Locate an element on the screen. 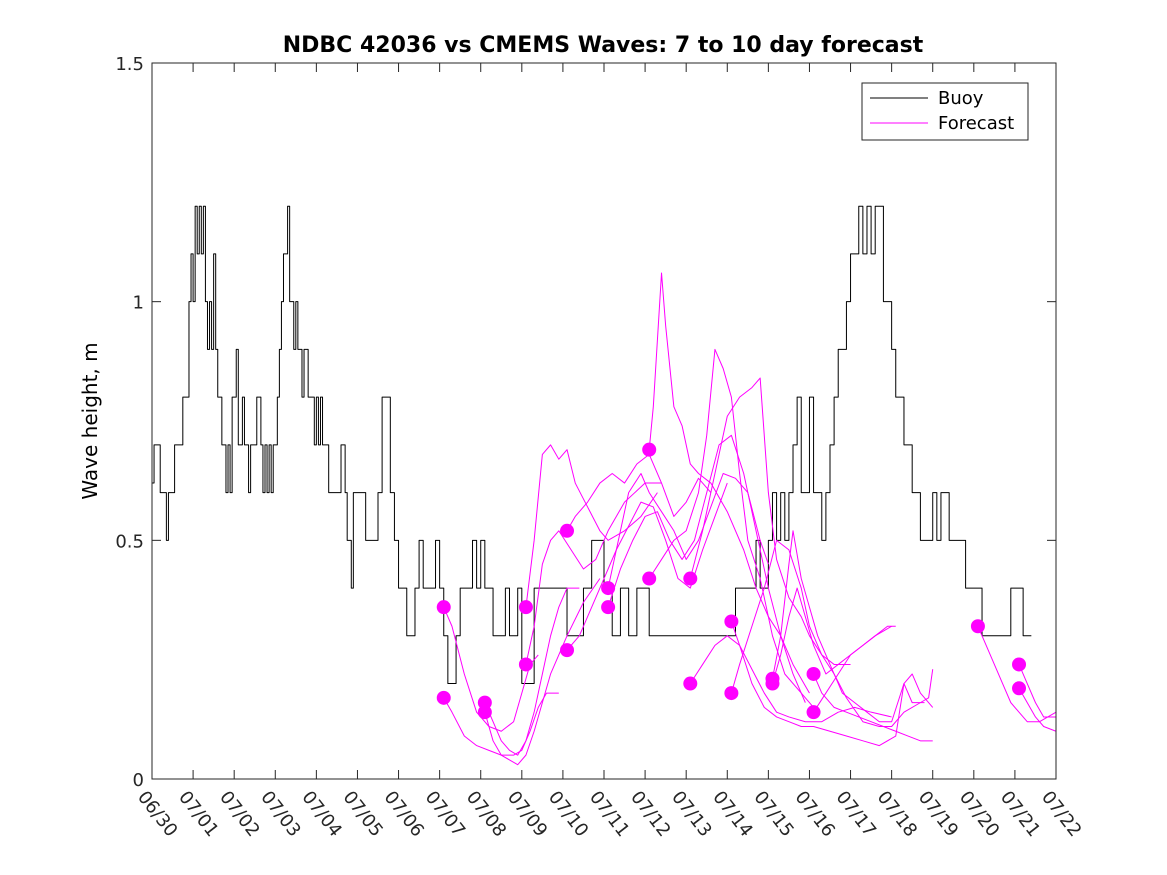 Image resolution: width=1167 pixels, height=875 pixels. x-tick-label: 07/21 is located at coordinates (1020, 814).